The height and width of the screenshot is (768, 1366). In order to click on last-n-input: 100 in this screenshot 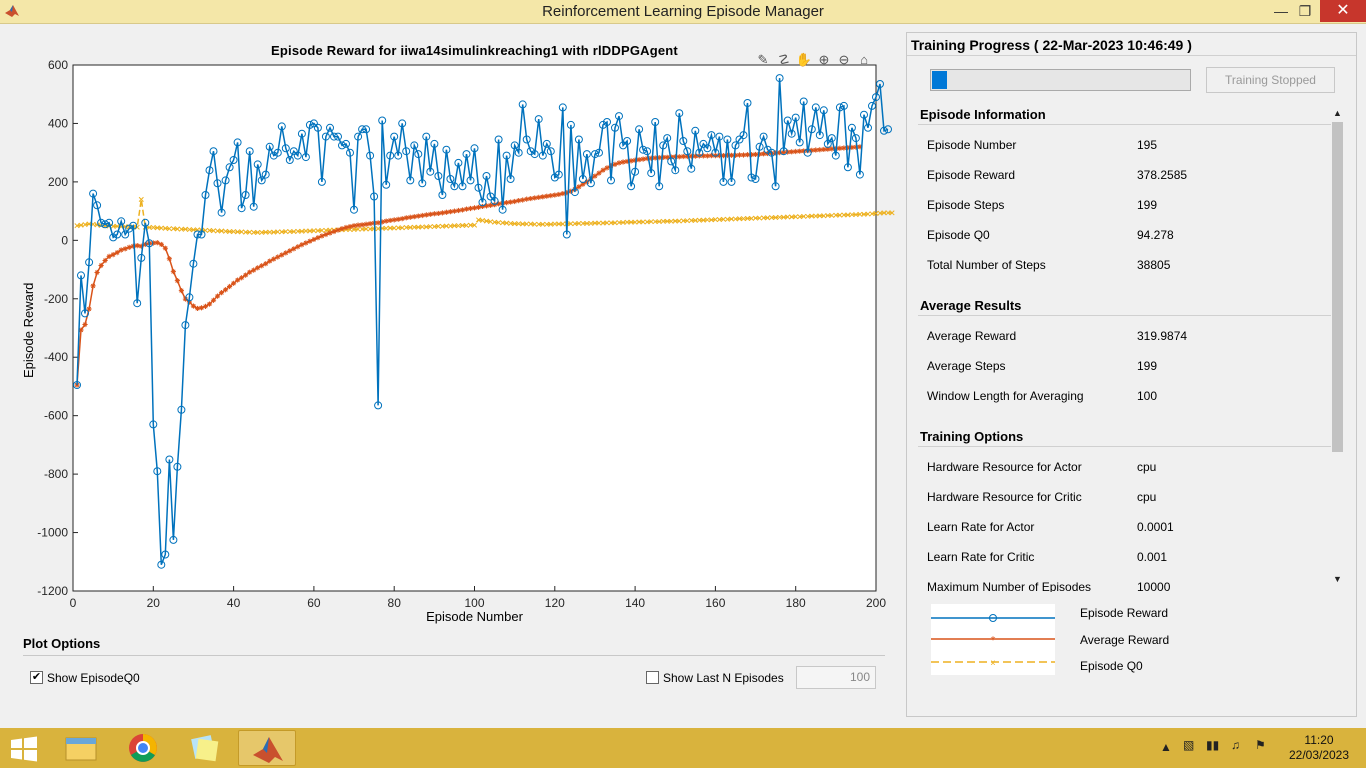, I will do `click(836, 677)`.